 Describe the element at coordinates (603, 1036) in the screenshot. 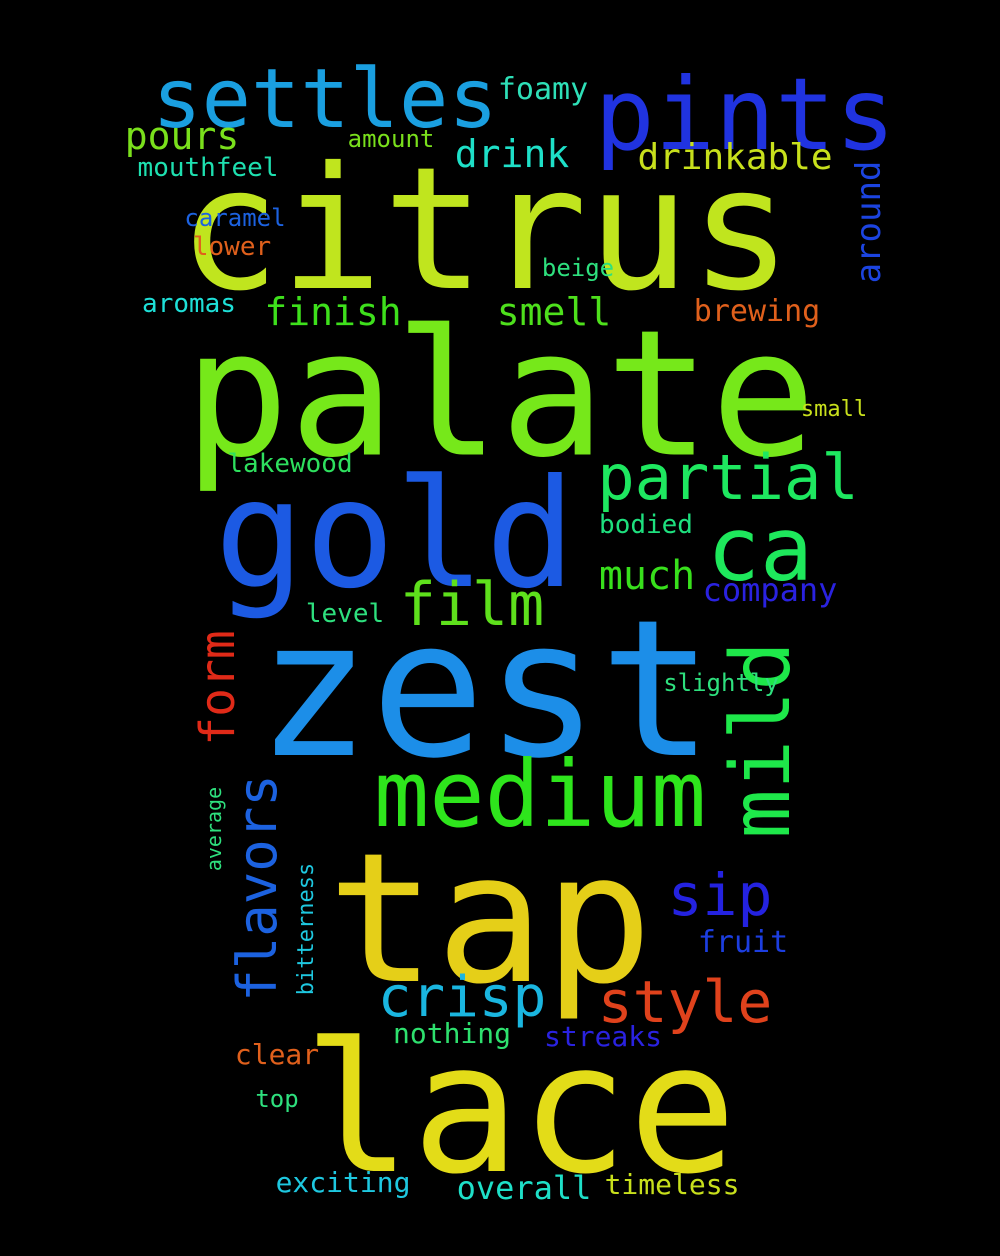

I see `word-streaks: streaks` at that location.